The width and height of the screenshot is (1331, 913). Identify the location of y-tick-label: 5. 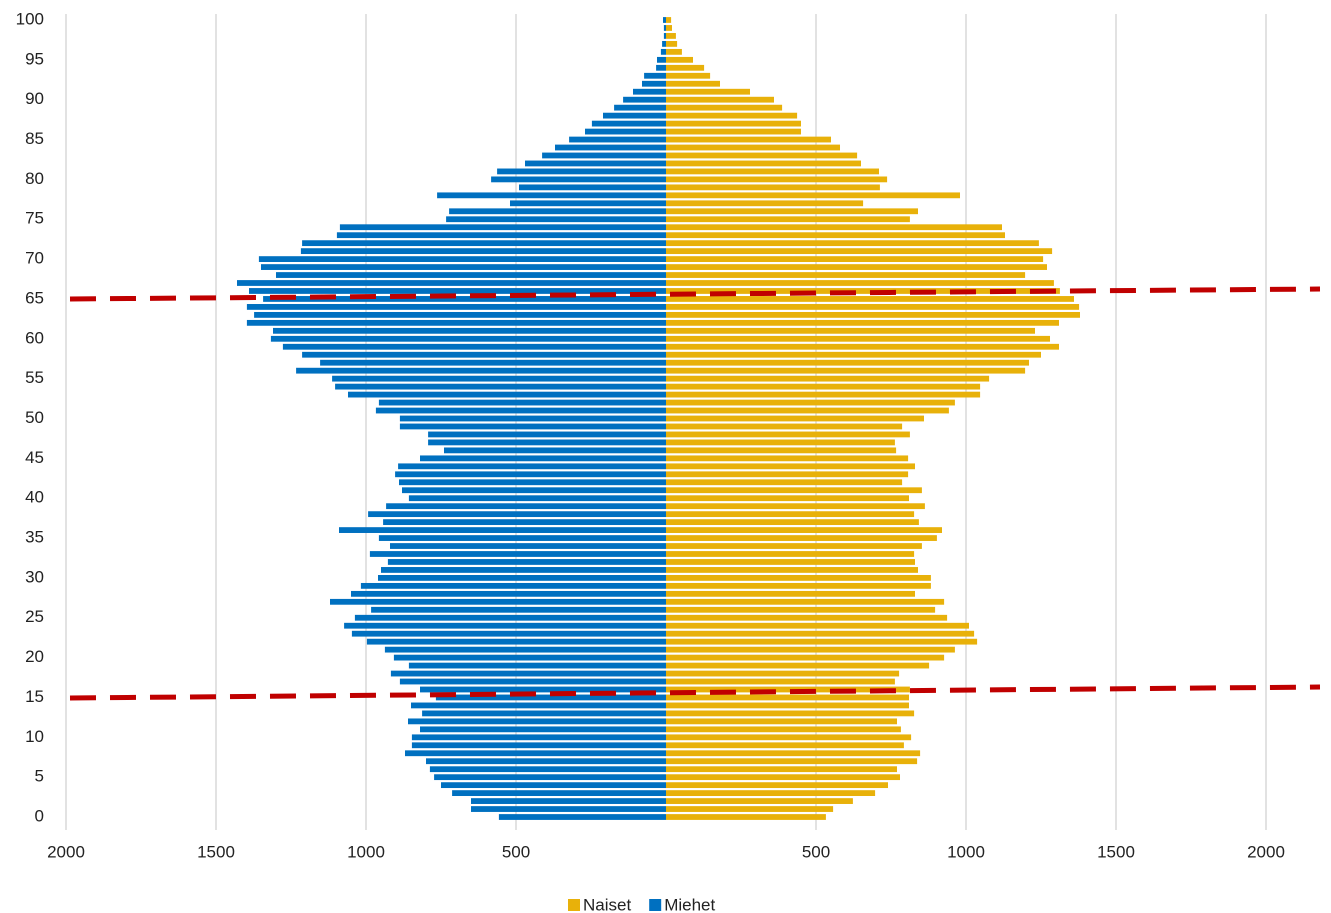
(39, 776).